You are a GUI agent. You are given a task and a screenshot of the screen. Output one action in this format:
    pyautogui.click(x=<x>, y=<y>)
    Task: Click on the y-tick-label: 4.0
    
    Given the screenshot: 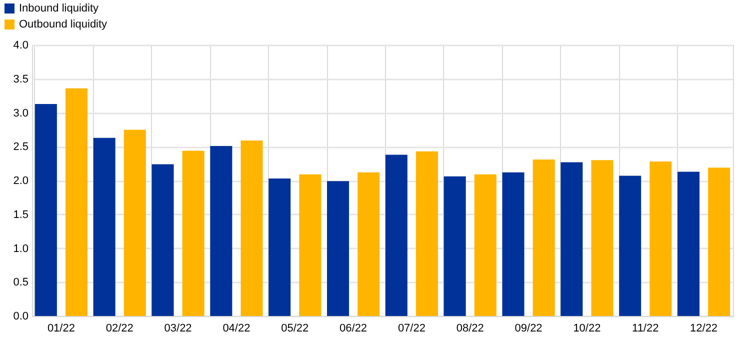 What is the action you would take?
    pyautogui.click(x=20, y=46)
    